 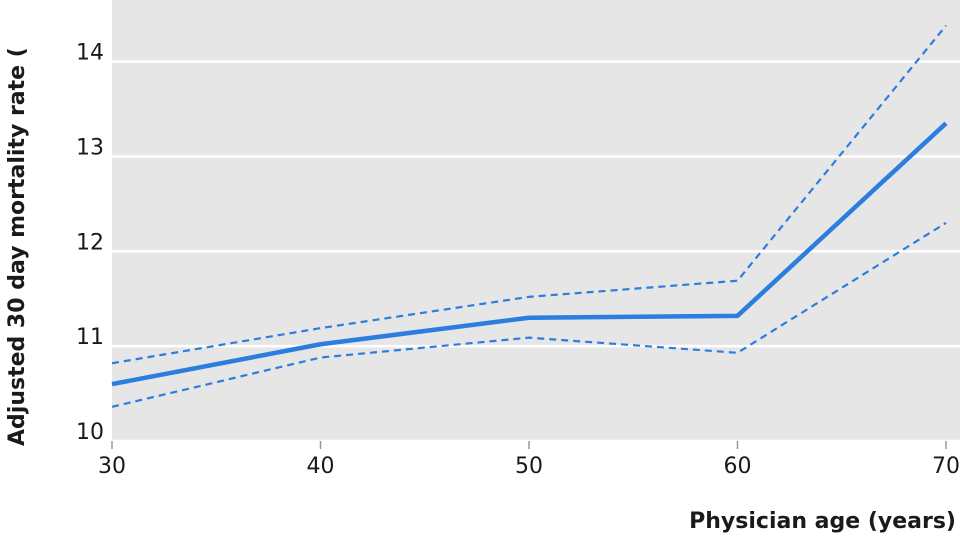 I want to click on y-tick-label: 10, so click(x=90, y=432).